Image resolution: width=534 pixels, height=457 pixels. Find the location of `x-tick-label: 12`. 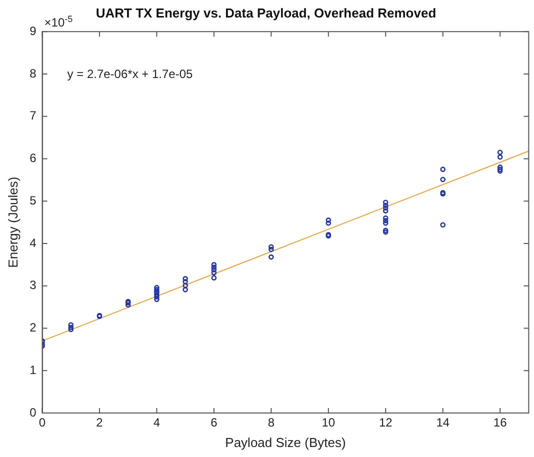

x-tick-label: 12 is located at coordinates (385, 423).